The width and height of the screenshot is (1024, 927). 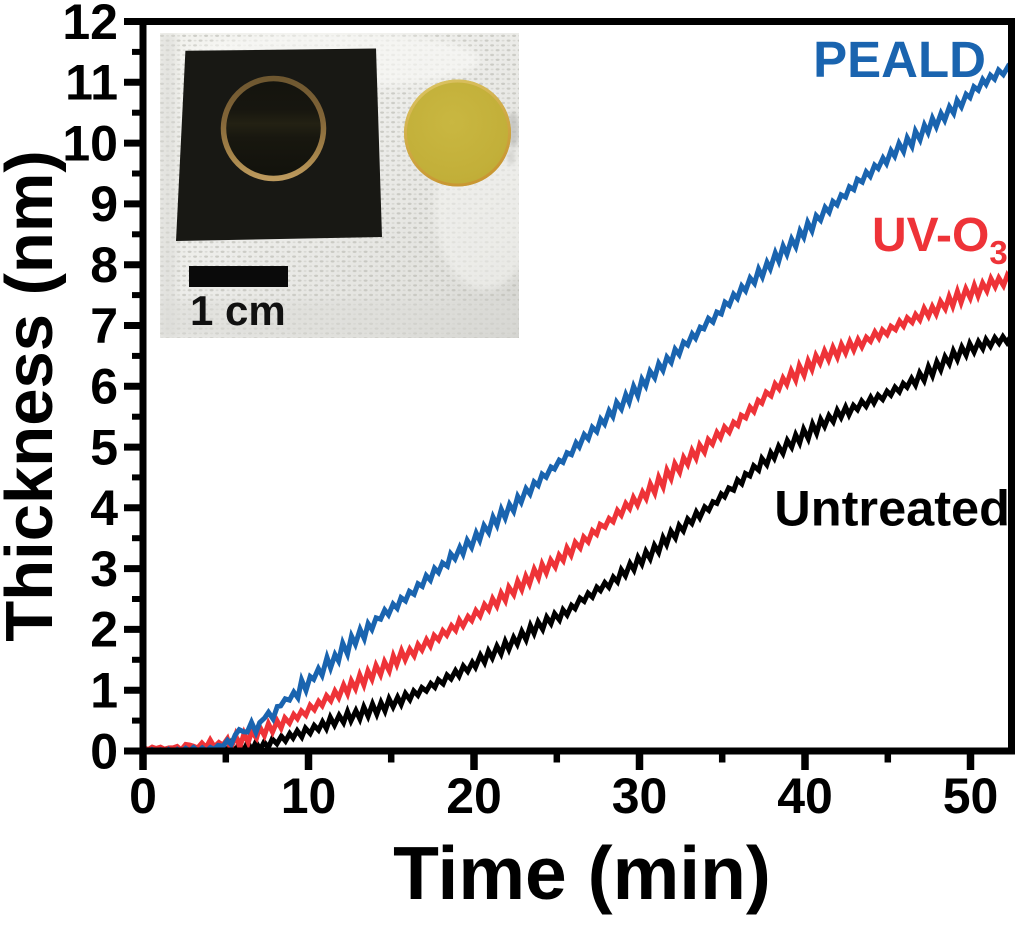 I want to click on svg-text: 40, so click(x=805, y=796).